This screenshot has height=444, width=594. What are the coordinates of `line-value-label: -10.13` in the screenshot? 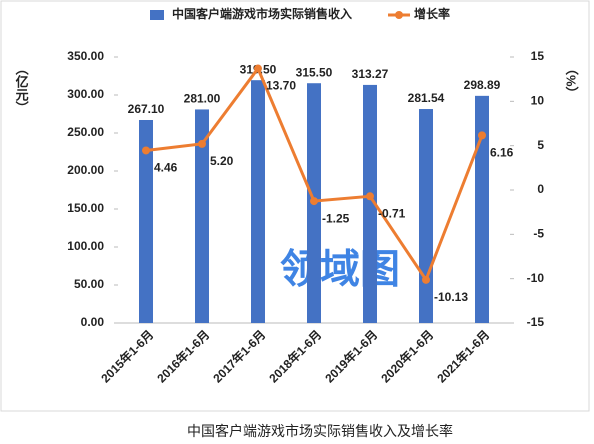 It's located at (451, 297).